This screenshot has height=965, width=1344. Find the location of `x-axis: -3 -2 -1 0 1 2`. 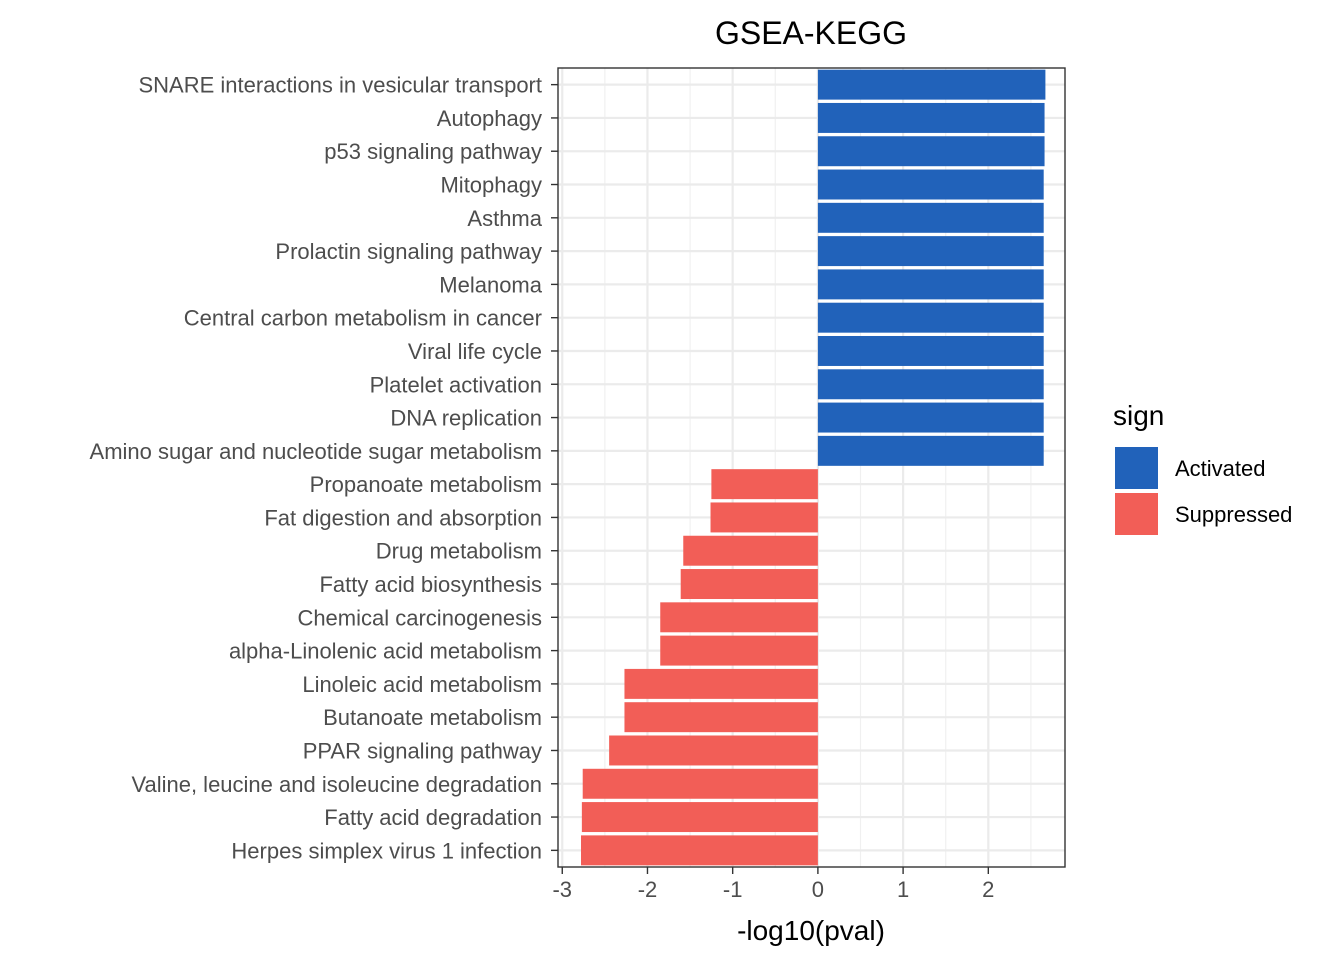

x-axis: -3 -2 -1 0 1 2 is located at coordinates (773, 884).